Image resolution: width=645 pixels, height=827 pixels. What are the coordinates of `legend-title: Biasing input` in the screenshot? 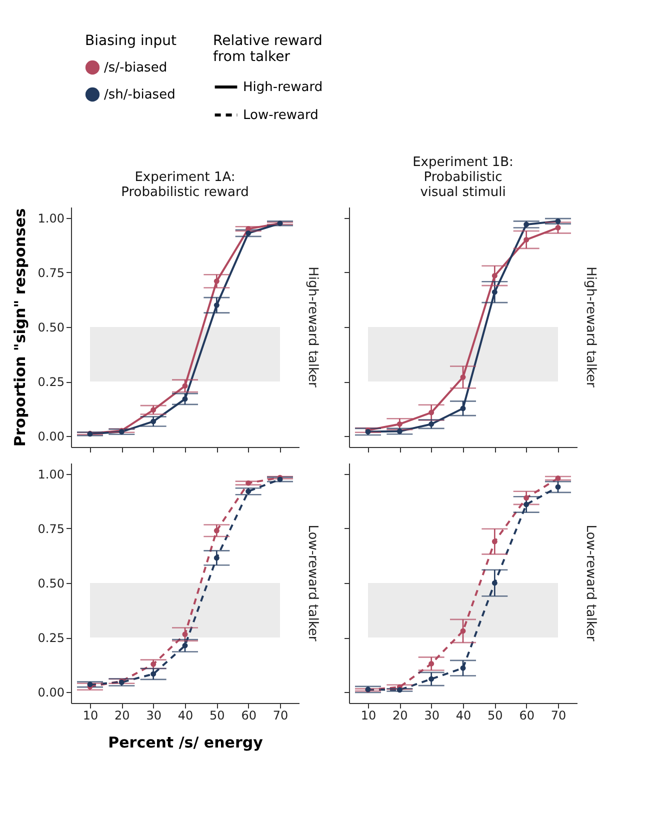 It's located at (131, 41).